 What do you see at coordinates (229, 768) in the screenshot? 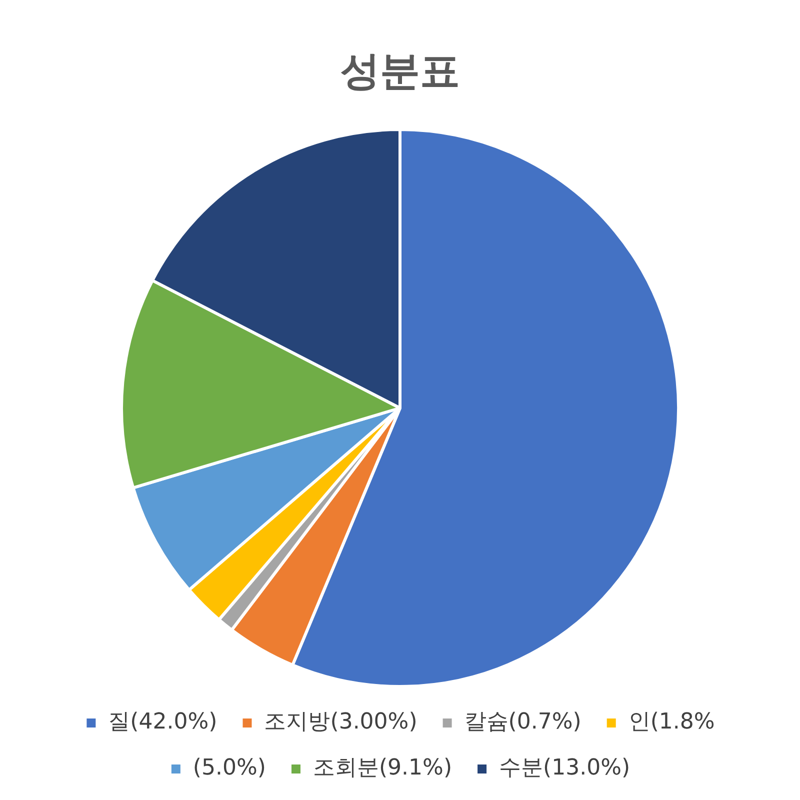
I see `legend-label: (5.0%)` at bounding box center [229, 768].